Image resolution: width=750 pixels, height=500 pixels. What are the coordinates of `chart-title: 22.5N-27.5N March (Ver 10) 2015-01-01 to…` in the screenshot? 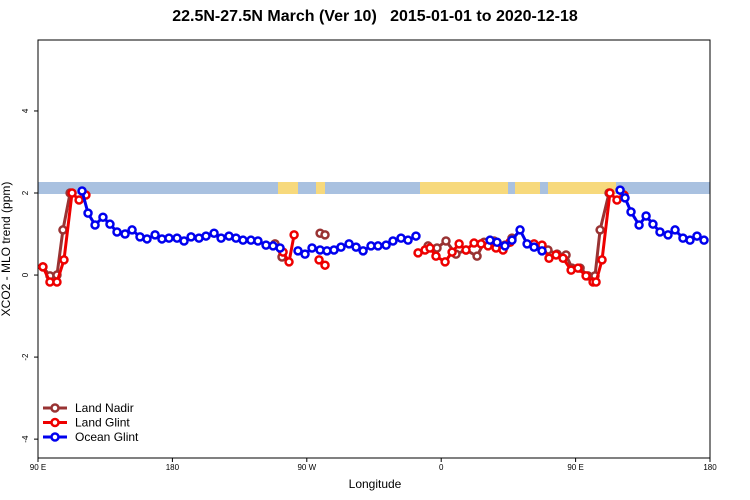 It's located at (375, 16).